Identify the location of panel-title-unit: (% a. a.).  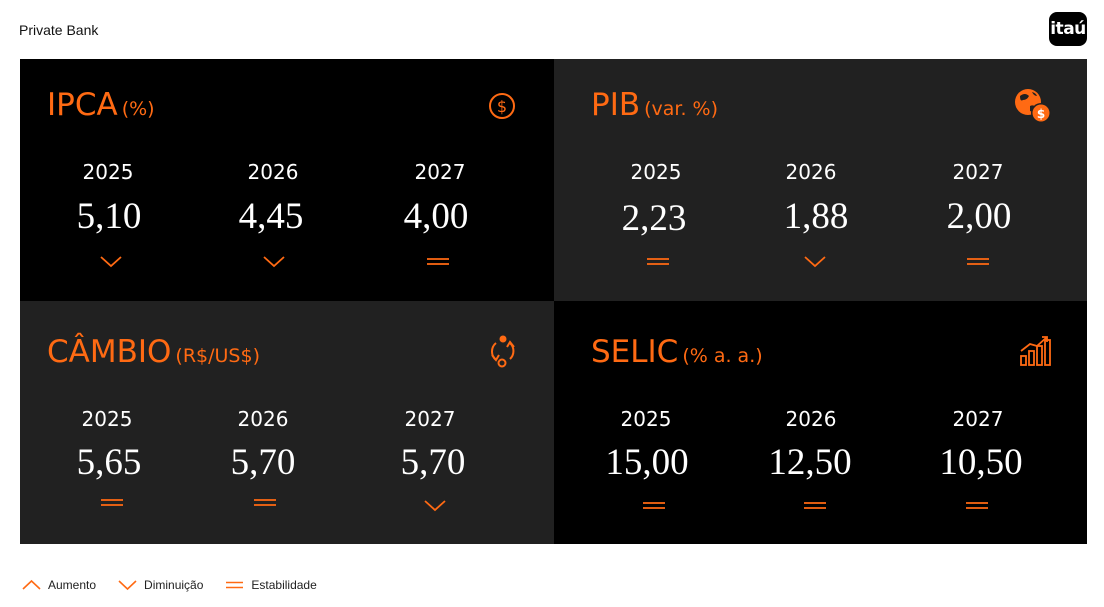
(722, 356).